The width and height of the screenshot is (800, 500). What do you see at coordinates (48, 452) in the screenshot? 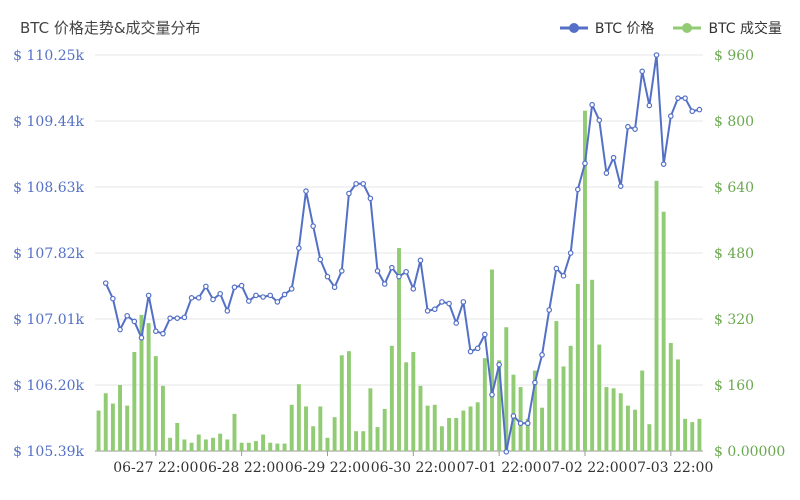
I see `y-left-tick-label: $ 105.39k` at bounding box center [48, 452].